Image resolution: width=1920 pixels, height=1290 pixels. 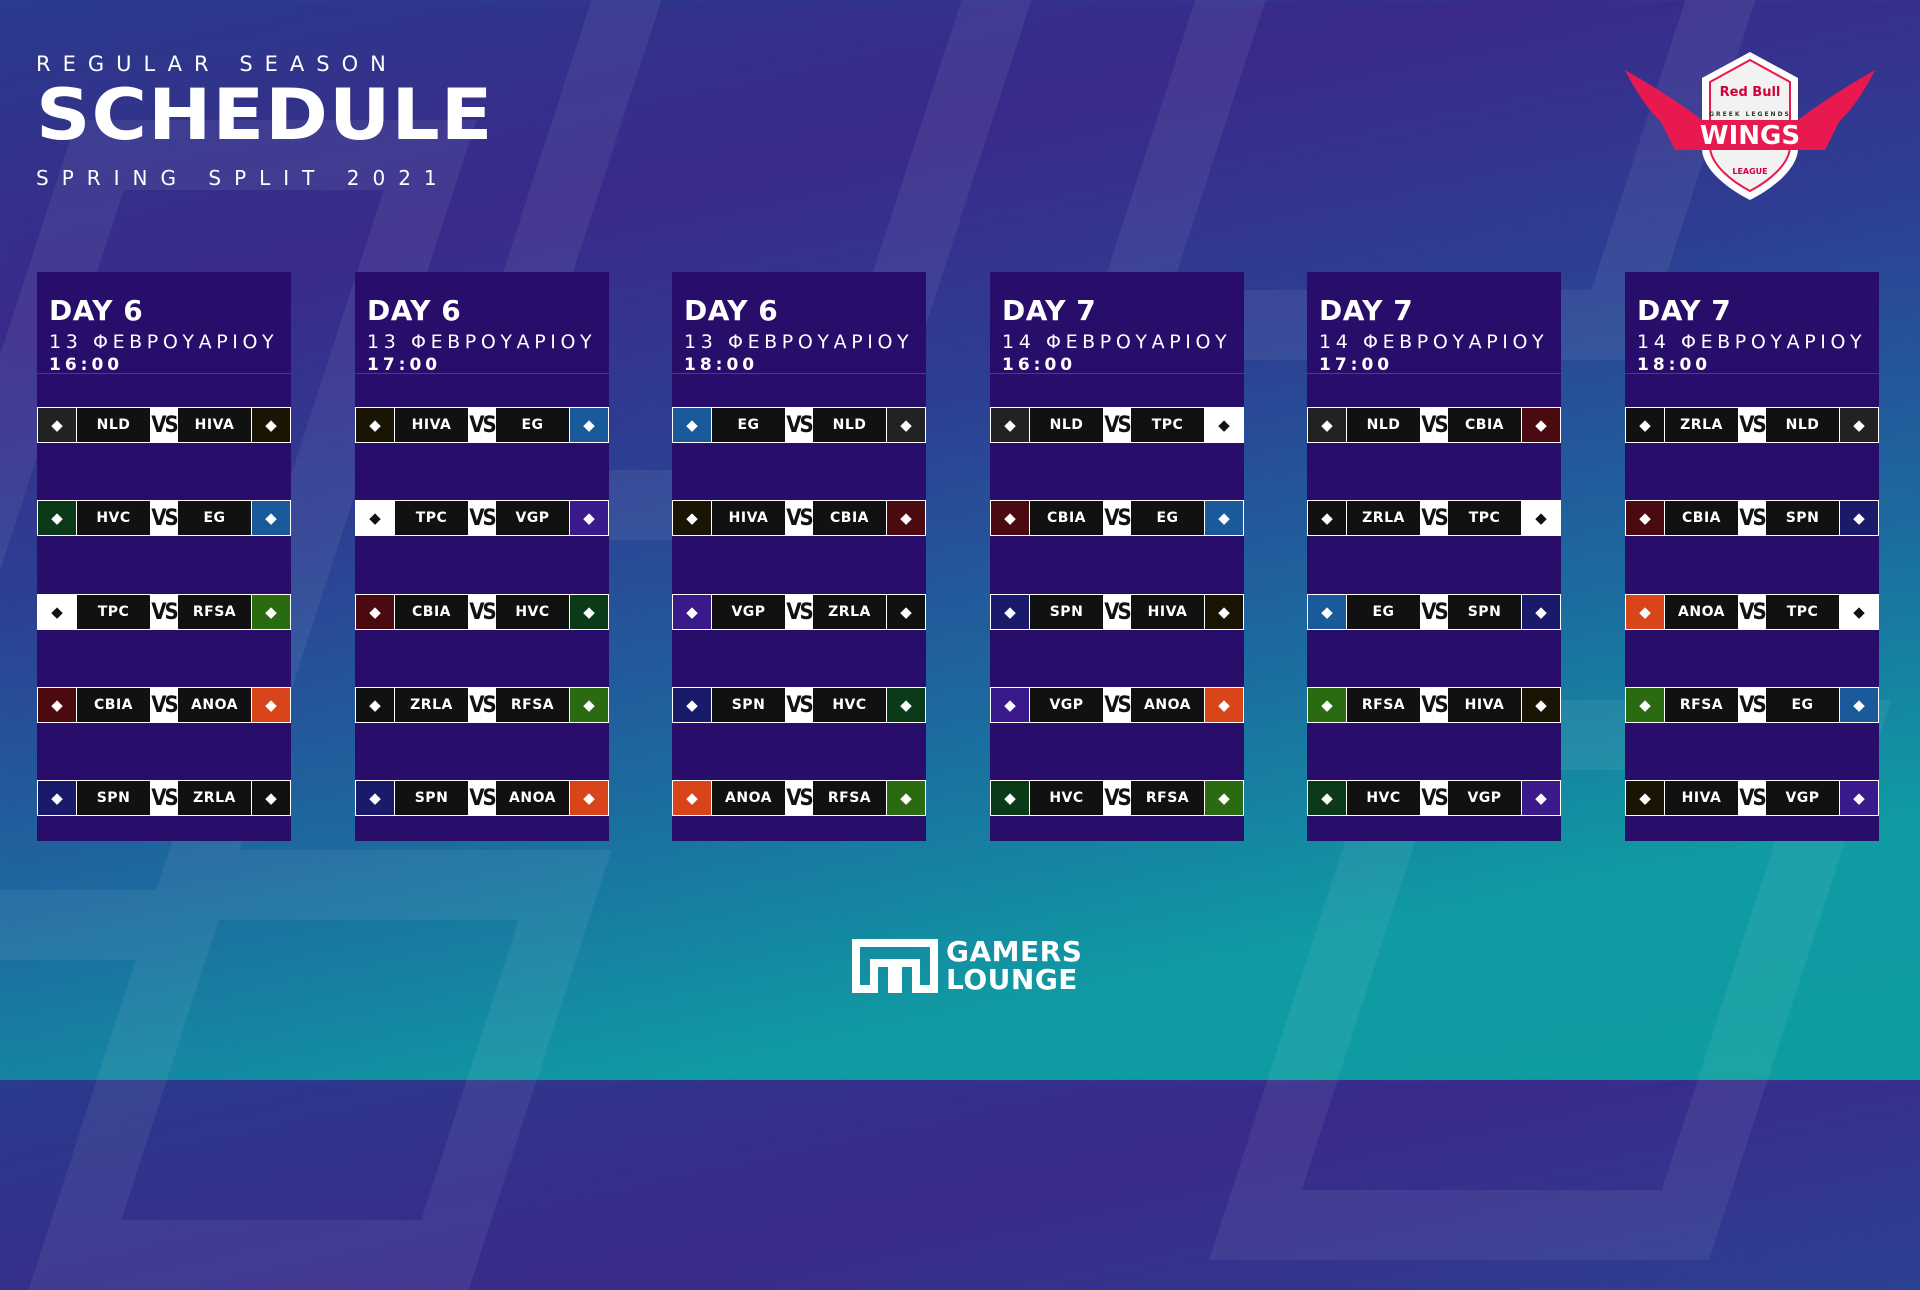 What do you see at coordinates (532, 612) in the screenshot?
I see `away-team-name: HVC` at bounding box center [532, 612].